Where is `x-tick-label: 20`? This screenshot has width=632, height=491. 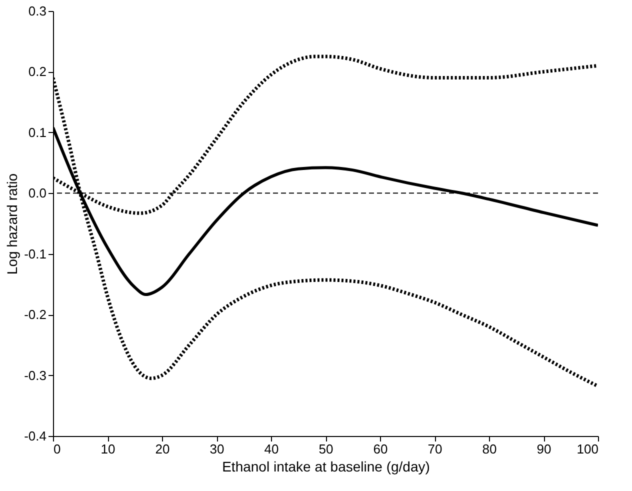 x-tick-label: 20 is located at coordinates (162, 449).